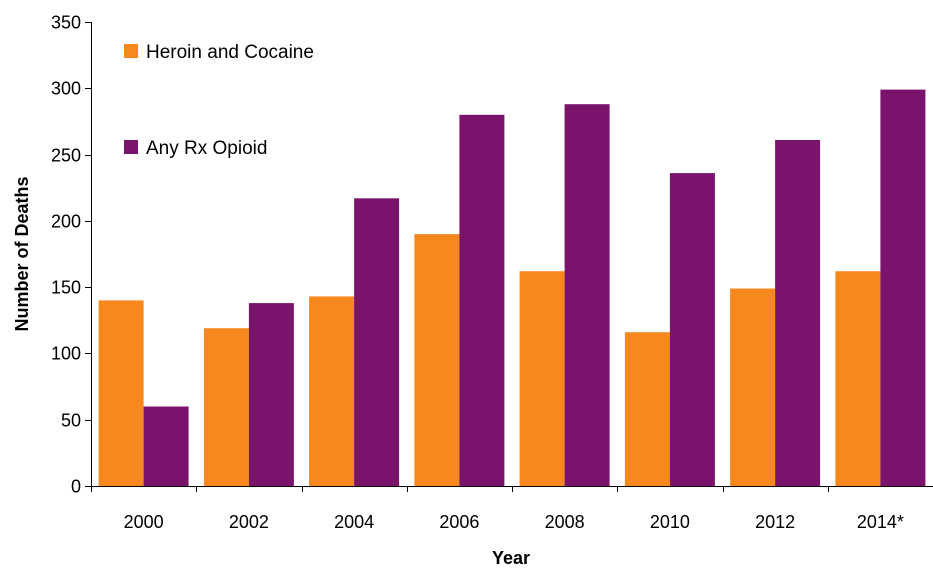  I want to click on x-tick-label: 2010, so click(670, 522).